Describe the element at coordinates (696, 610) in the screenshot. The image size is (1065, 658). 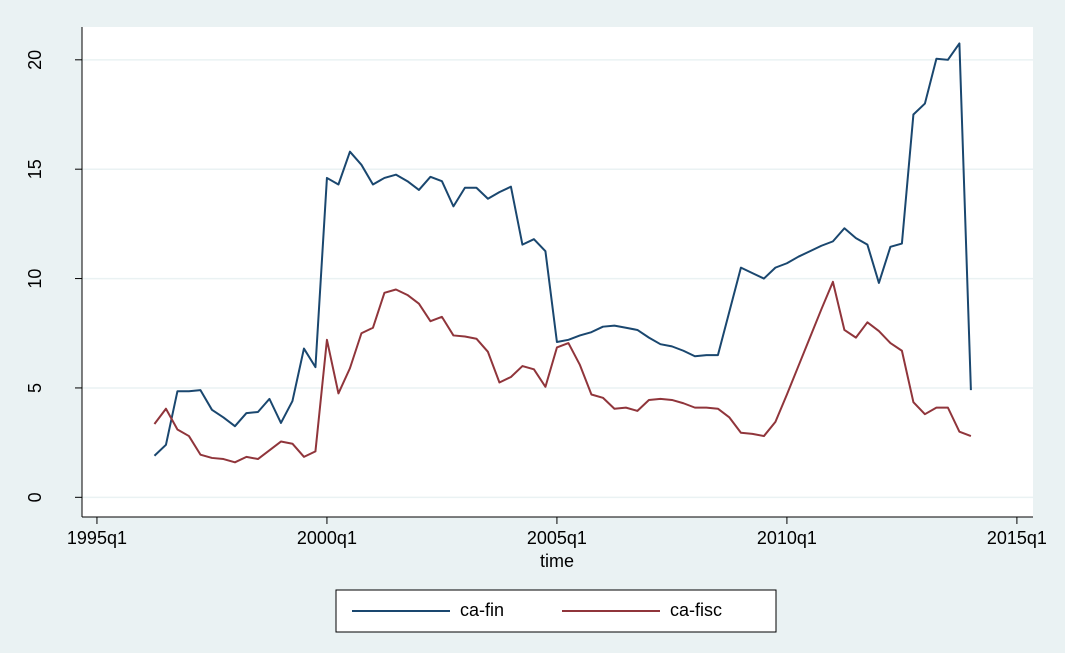
I see `legend-label: ca-fisc` at that location.